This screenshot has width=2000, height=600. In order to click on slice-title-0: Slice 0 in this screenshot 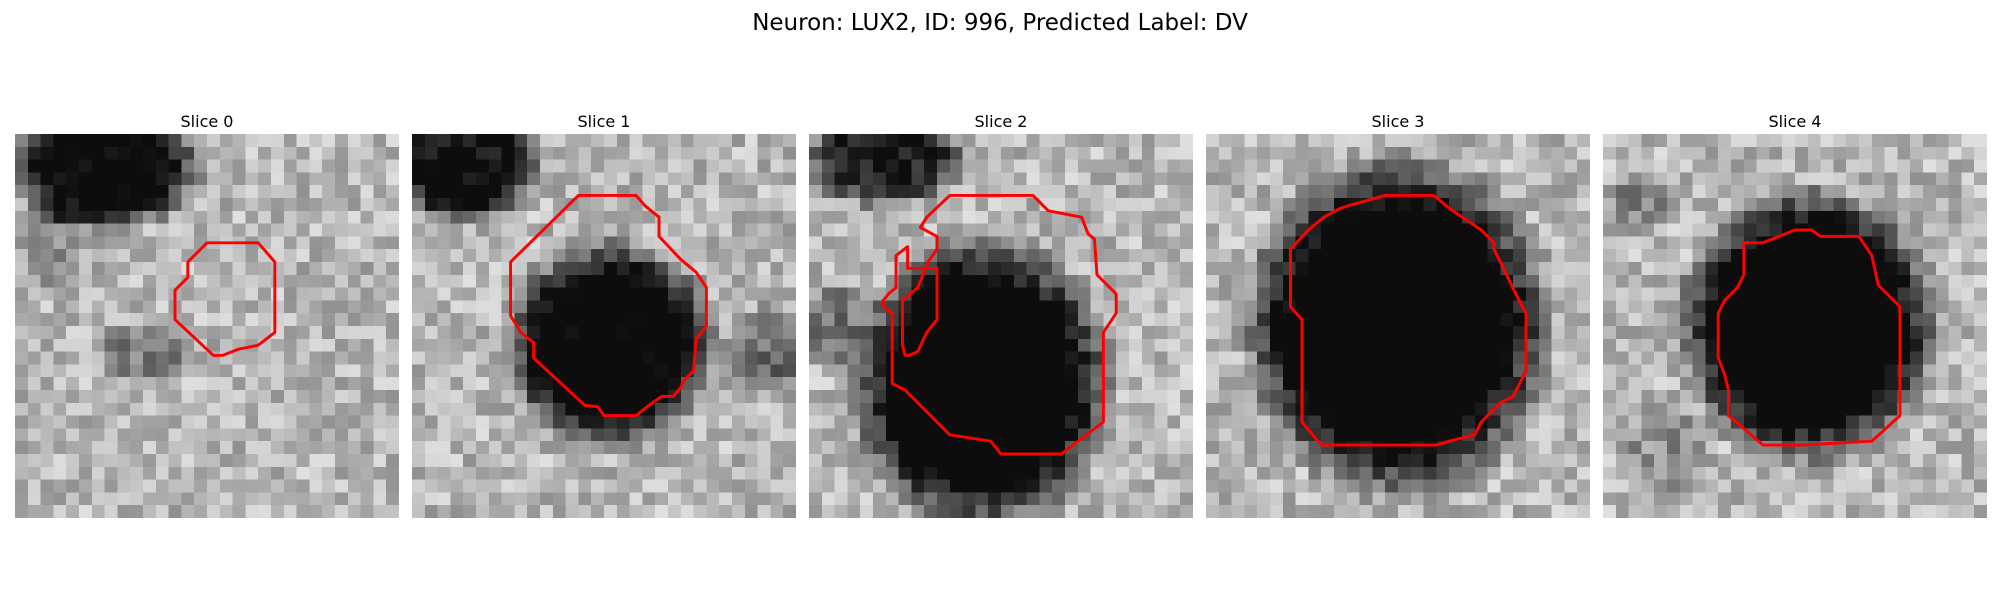, I will do `click(207, 121)`.